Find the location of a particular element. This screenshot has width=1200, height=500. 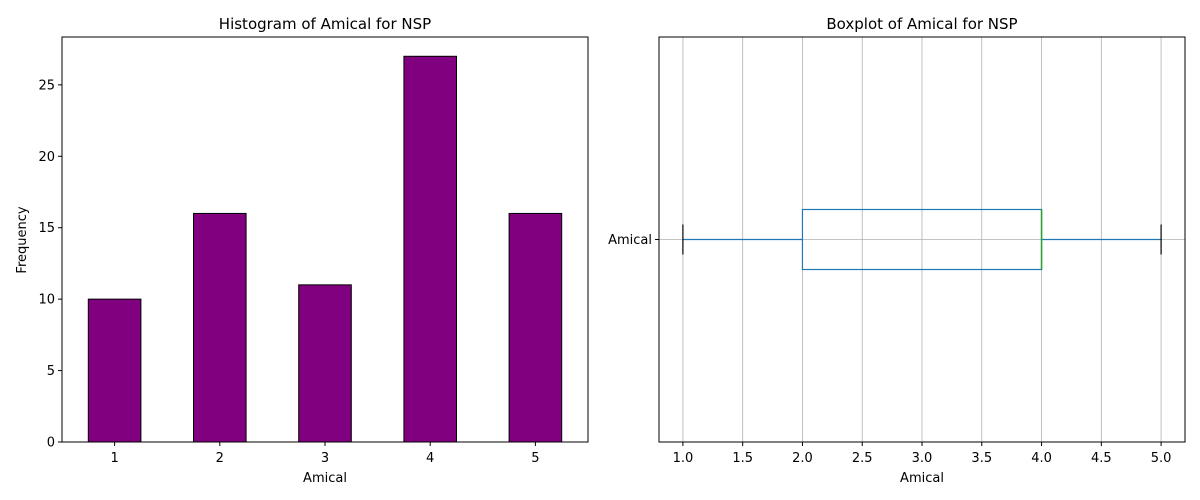

boxplot-x-tick-label: 1.5 is located at coordinates (742, 458).